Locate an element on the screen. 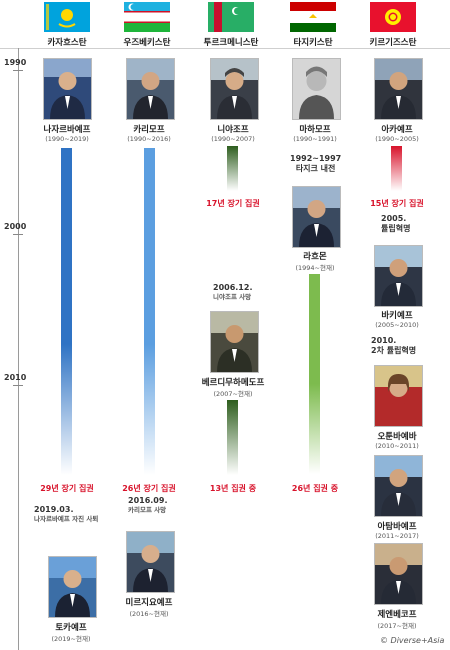 This screenshot has width=450, height=650. leader-years: (1990~2019) is located at coordinates (67, 139).